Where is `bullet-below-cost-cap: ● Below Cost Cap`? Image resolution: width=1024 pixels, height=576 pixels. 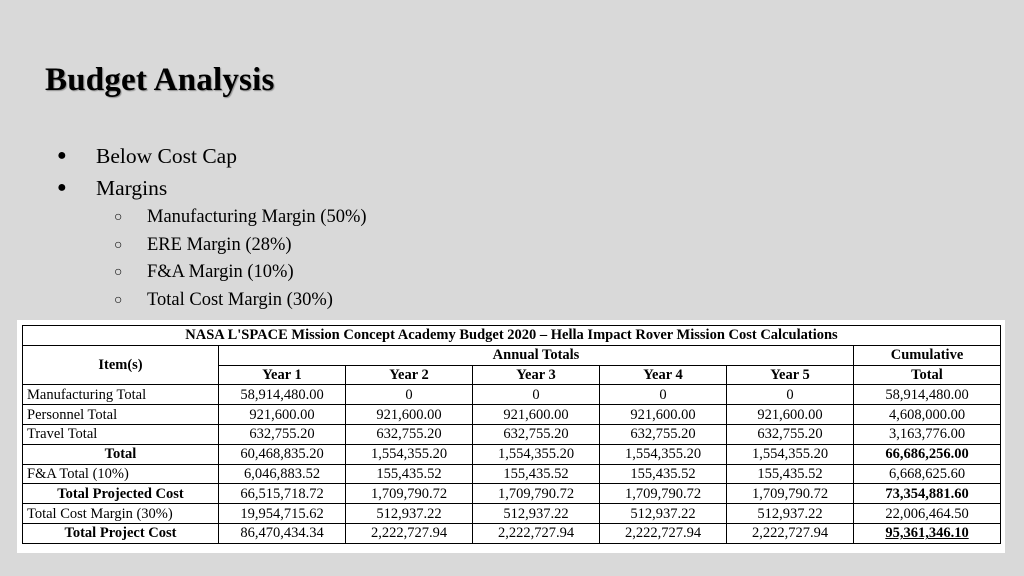 bullet-below-cost-cap: ● Below Cost Cap is located at coordinates (211, 156).